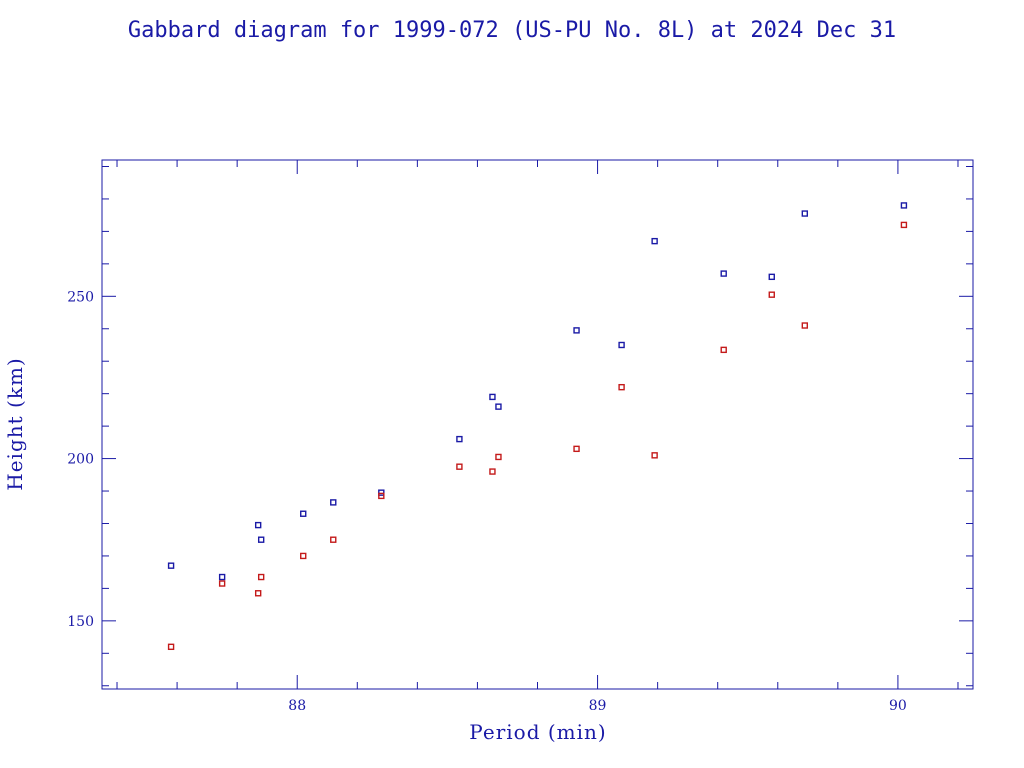 The image size is (1024, 768). Describe the element at coordinates (15, 423) in the screenshot. I see `y-axis-label: Height (km)` at that location.